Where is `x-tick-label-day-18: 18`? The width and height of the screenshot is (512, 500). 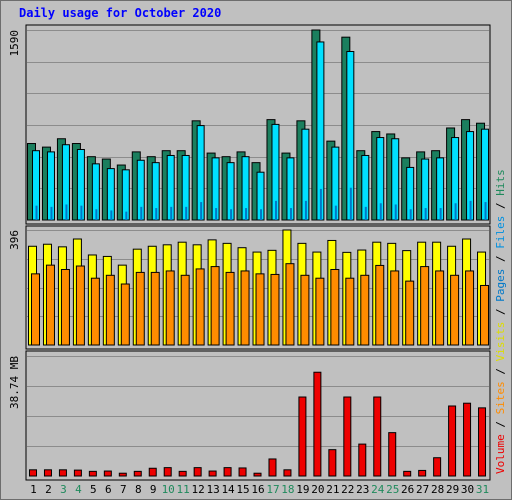
x-tick-label-day-18: 18 is located at coordinates (287, 489).